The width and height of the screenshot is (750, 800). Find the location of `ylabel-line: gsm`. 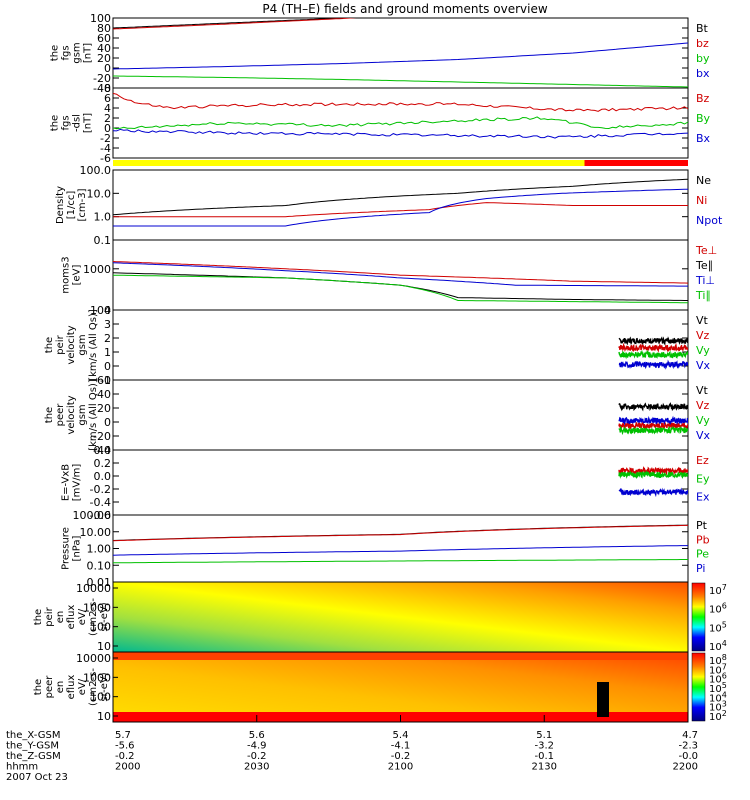

ylabel-line: gsm is located at coordinates (82, 414).